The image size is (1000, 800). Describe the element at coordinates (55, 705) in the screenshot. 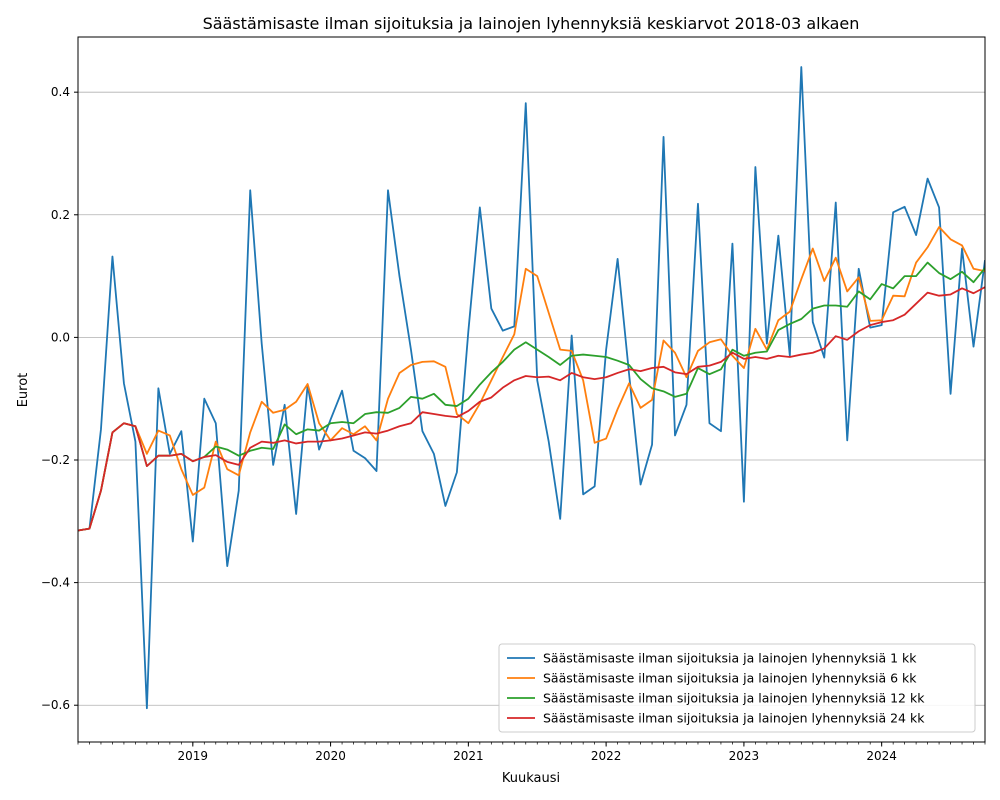

I see `y-tick-label: −0.6` at that location.